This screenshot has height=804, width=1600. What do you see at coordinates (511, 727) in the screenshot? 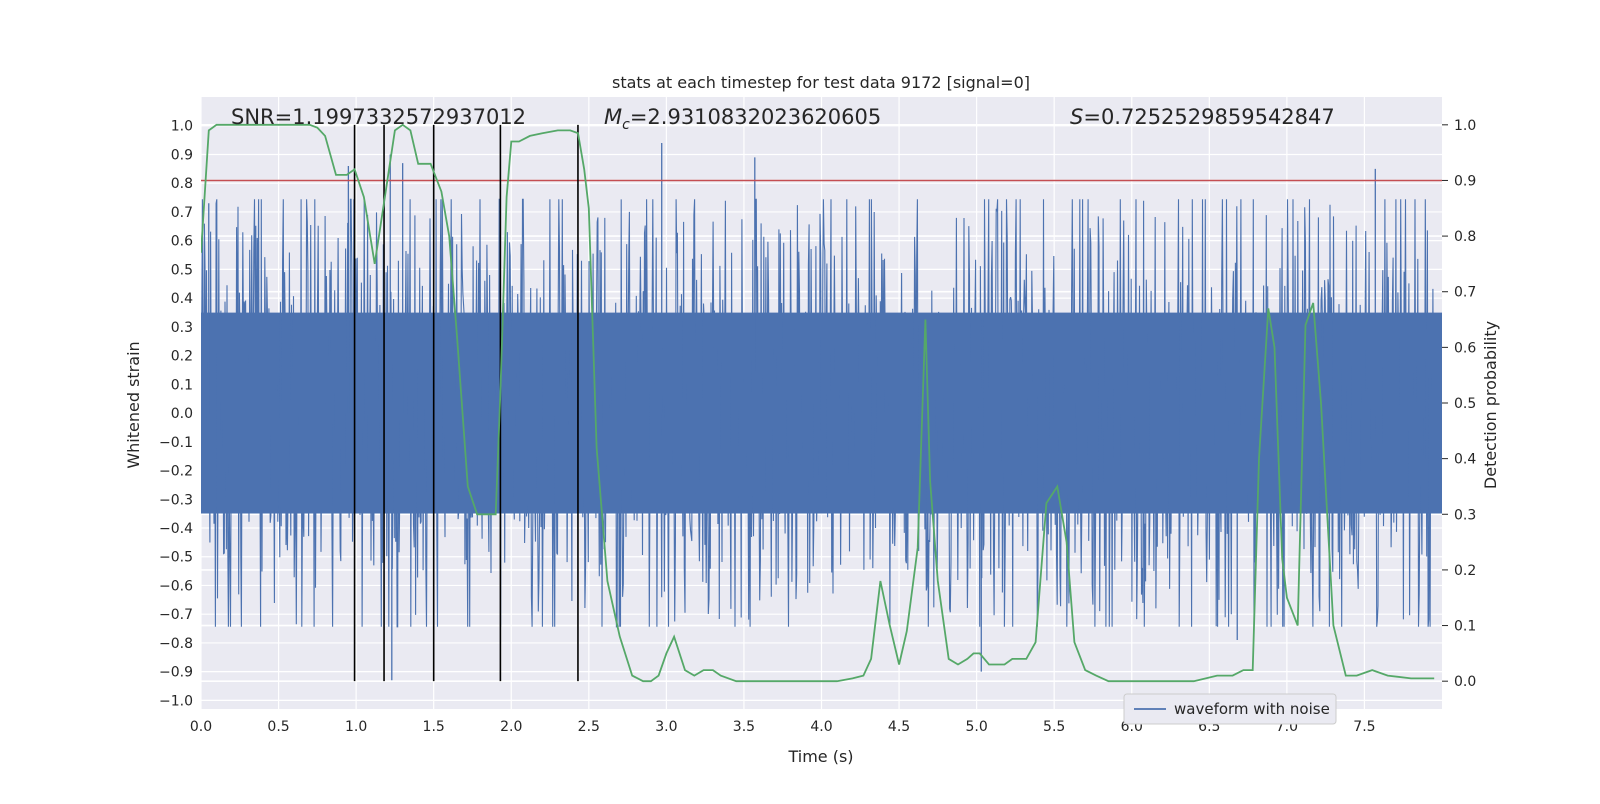
I see `x-tick-label: 2.0` at bounding box center [511, 727].